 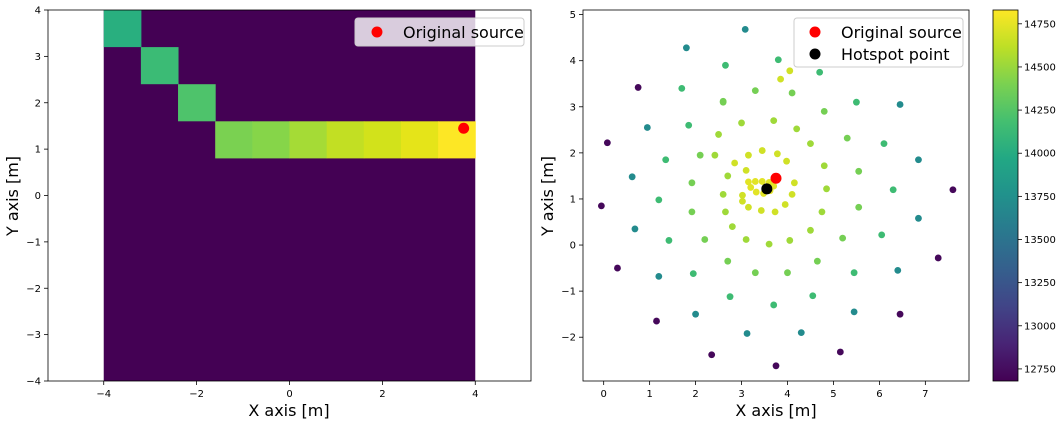 I want to click on left-x-tick-label: 2, so click(x=382, y=394).